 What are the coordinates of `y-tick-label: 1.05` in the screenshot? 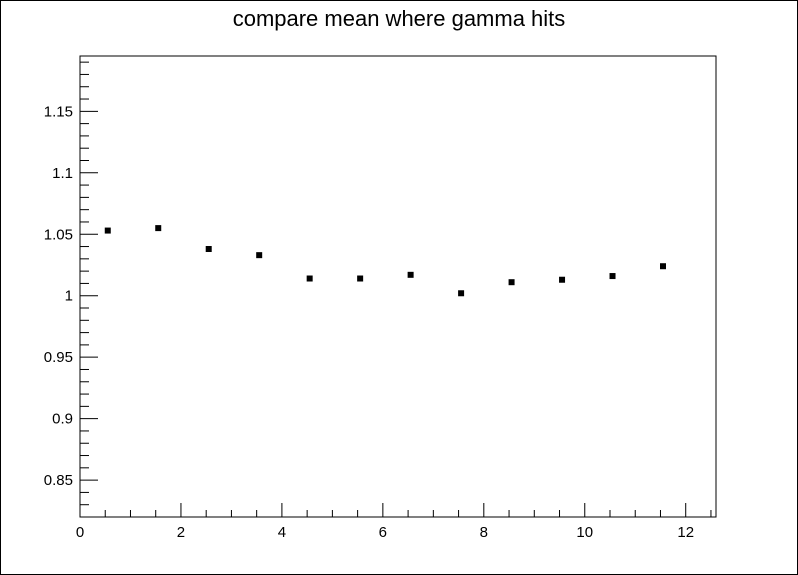 It's located at (58, 234).